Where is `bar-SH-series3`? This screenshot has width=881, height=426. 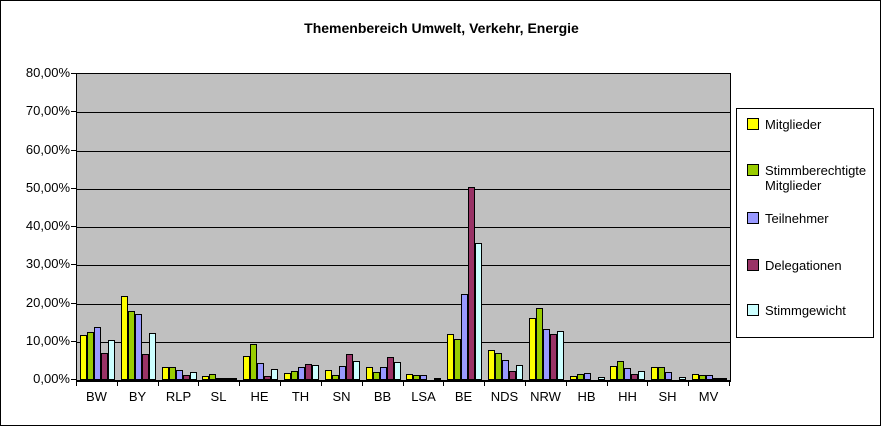 bar-SH-series3 is located at coordinates (668, 376).